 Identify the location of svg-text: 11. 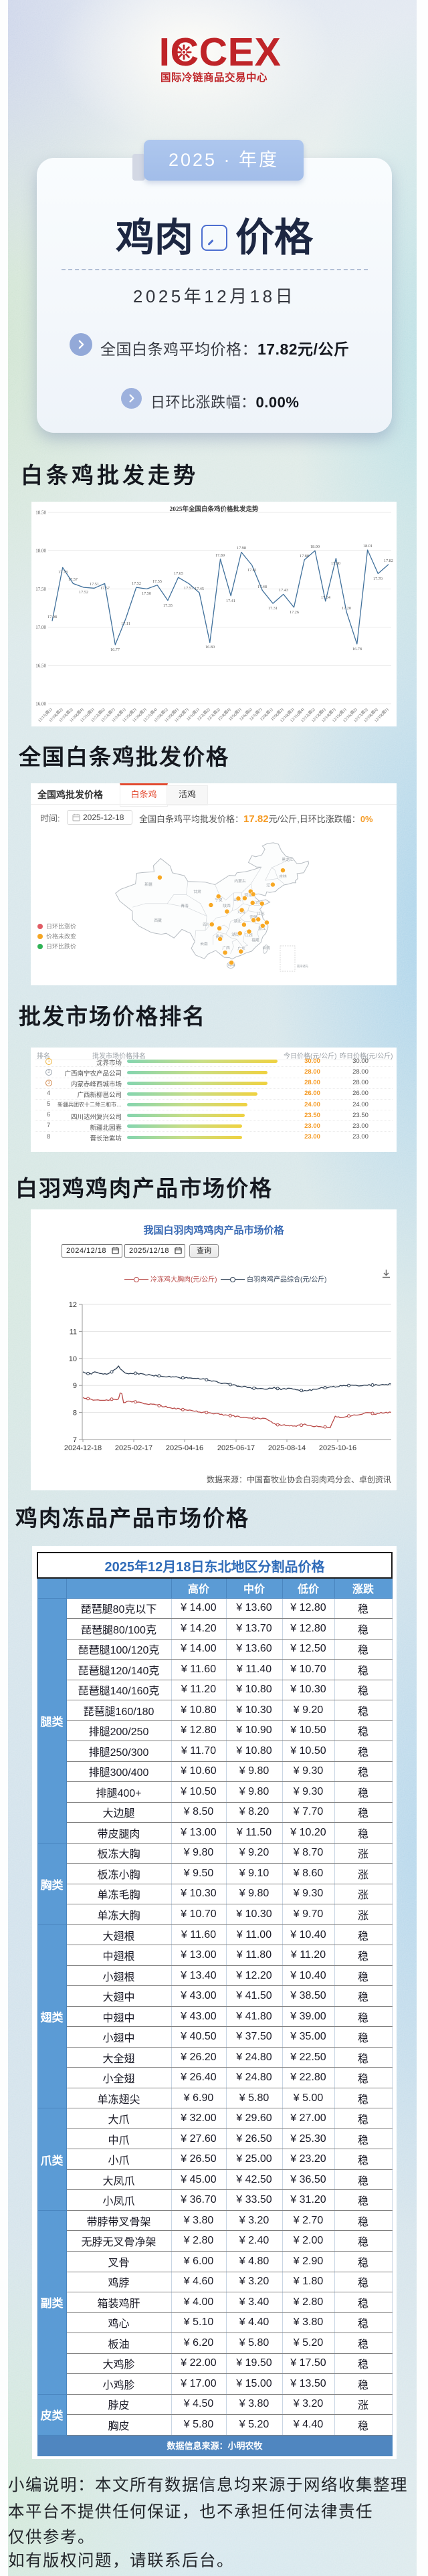
(73, 1332).